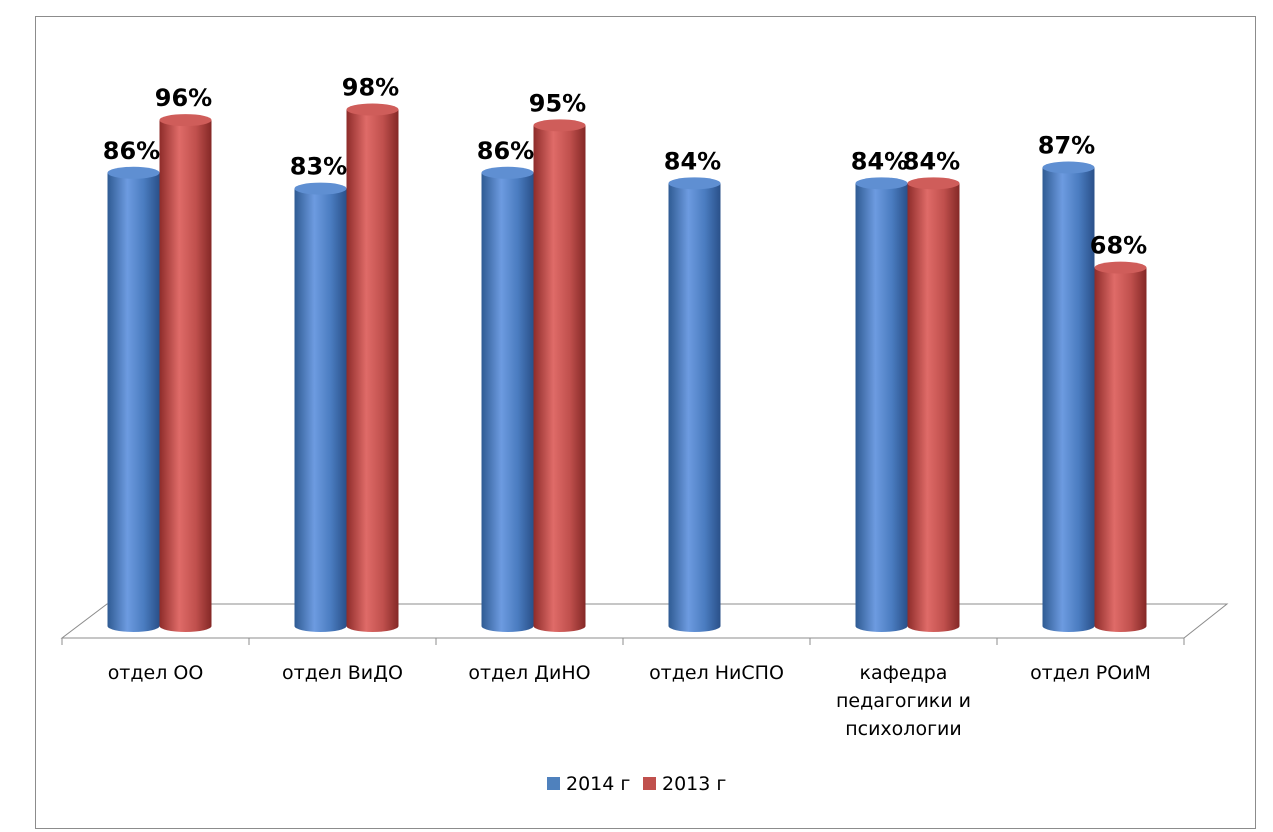 This screenshot has height=832, width=1273. What do you see at coordinates (507, 402) in the screenshot?
I see `bar-2014 г-2` at bounding box center [507, 402].